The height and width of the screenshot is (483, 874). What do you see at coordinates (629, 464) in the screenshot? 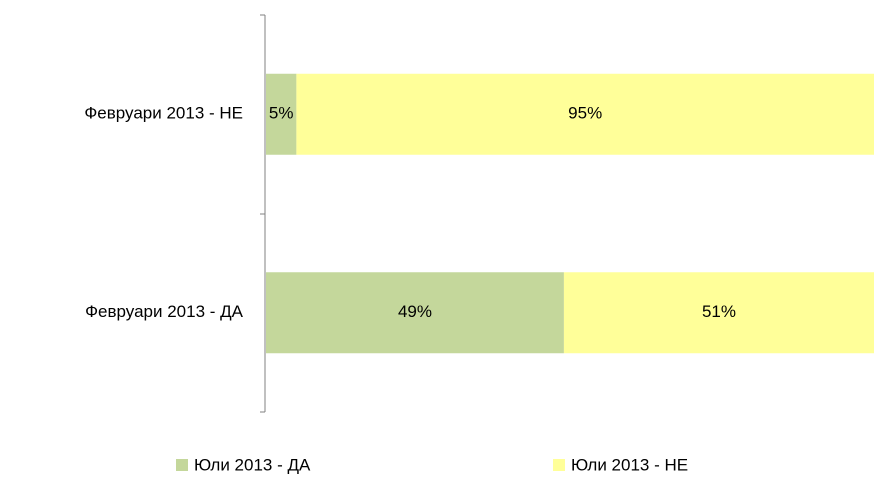
I see `legend-label: Юли 2013 - НЕ` at bounding box center [629, 464].